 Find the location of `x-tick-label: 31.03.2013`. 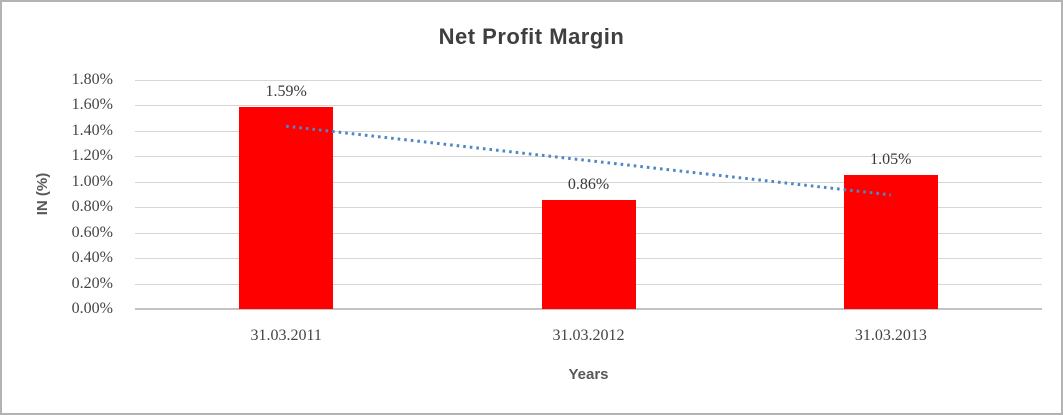

x-tick-label: 31.03.2013 is located at coordinates (890, 335).